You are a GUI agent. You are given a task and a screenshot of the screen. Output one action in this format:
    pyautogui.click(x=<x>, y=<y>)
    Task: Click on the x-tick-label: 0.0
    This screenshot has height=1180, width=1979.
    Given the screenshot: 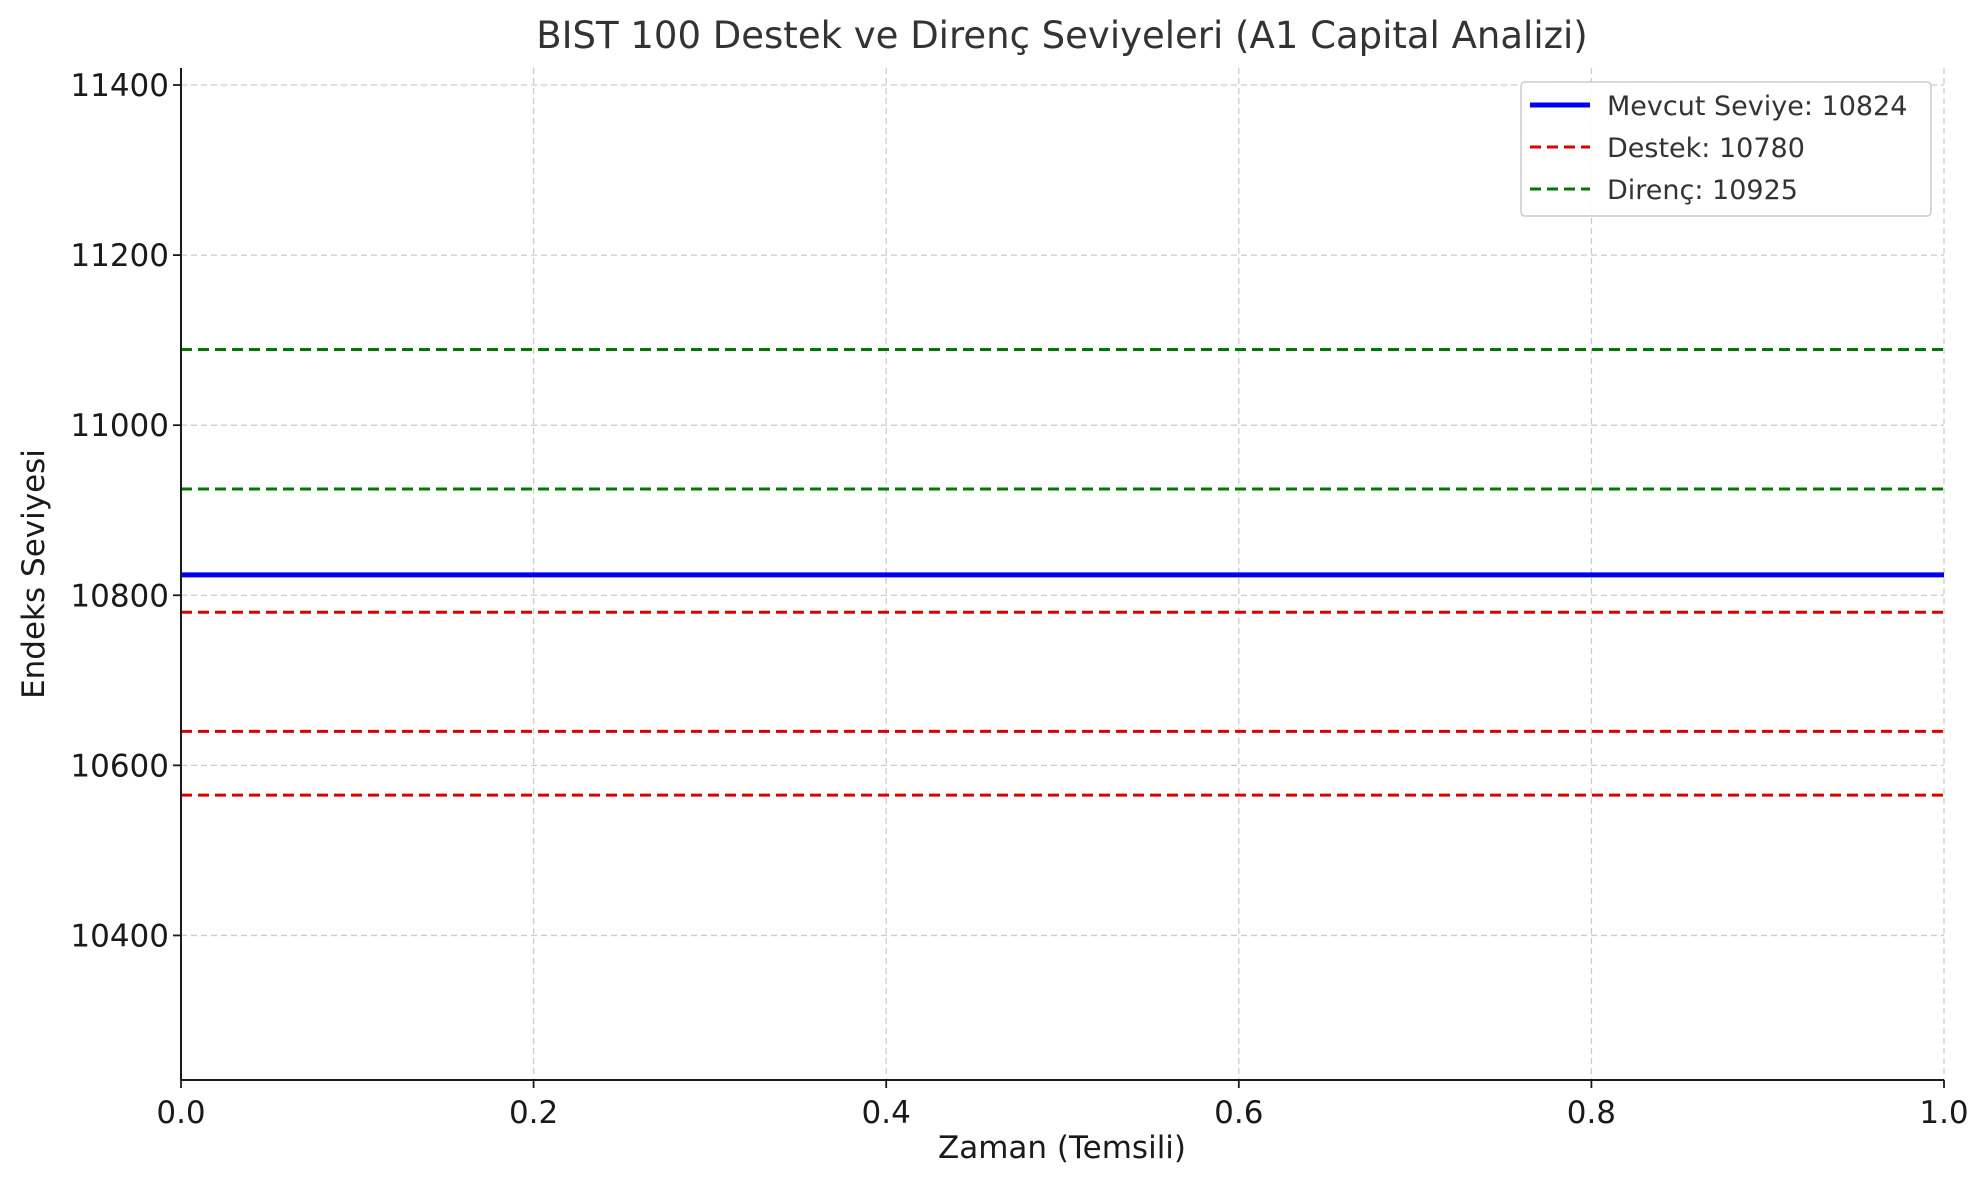 What is the action you would take?
    pyautogui.click(x=180, y=1113)
    